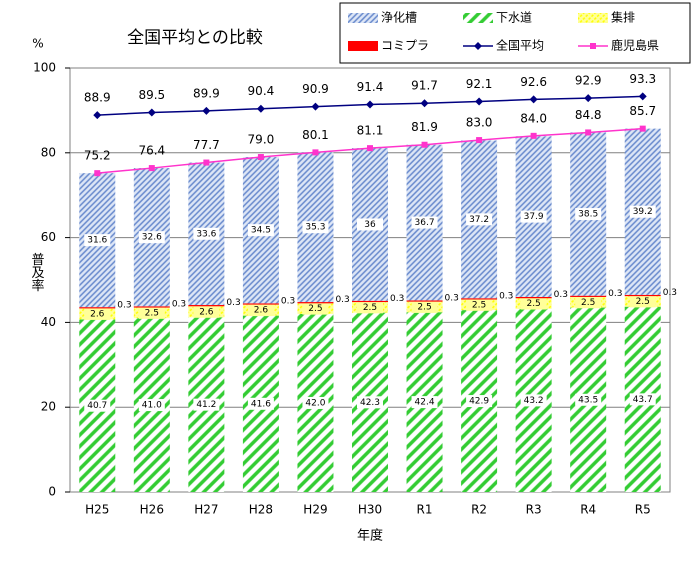 The width and height of the screenshot is (700, 578). What do you see at coordinates (370, 225) in the screenshot?
I see `data-label: 36` at bounding box center [370, 225].